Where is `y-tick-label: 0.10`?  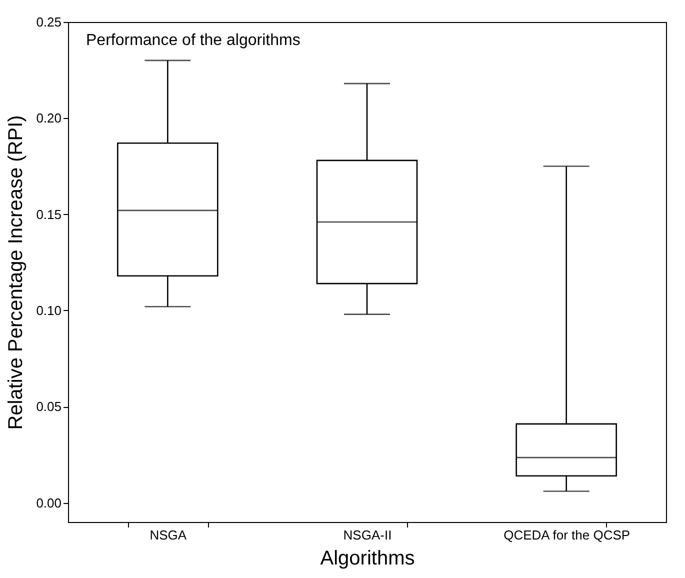 y-tick-label: 0.10 is located at coordinates (49, 310).